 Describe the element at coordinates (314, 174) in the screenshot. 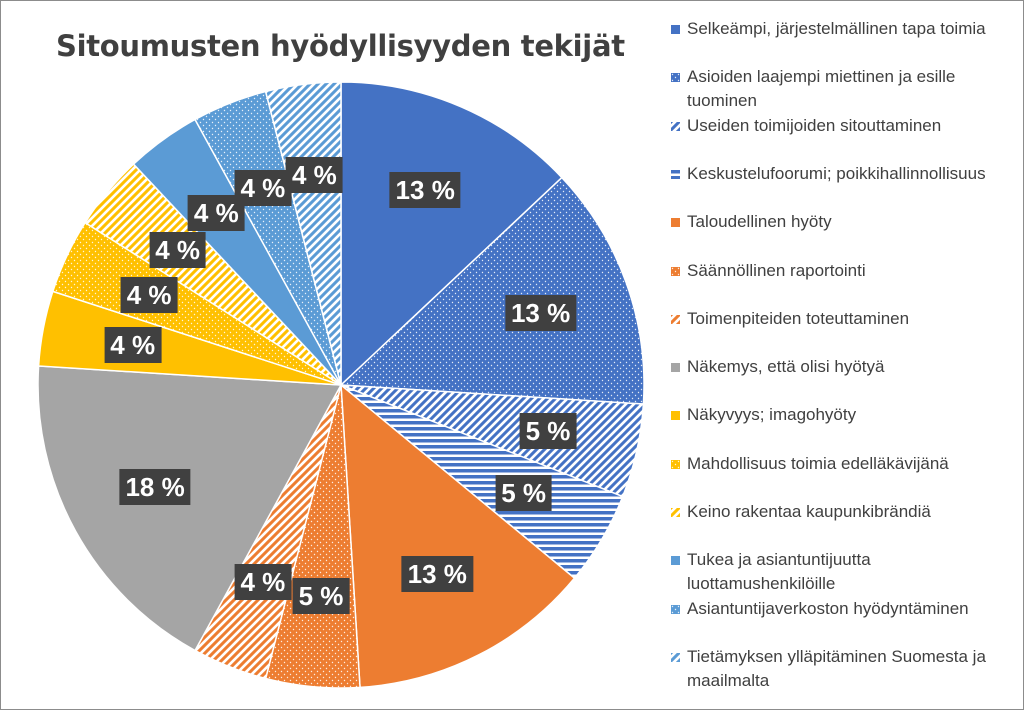

I see `data-label-tietamyksen-yllapitaminen-suomesta-ja-ma: 4 %` at that location.